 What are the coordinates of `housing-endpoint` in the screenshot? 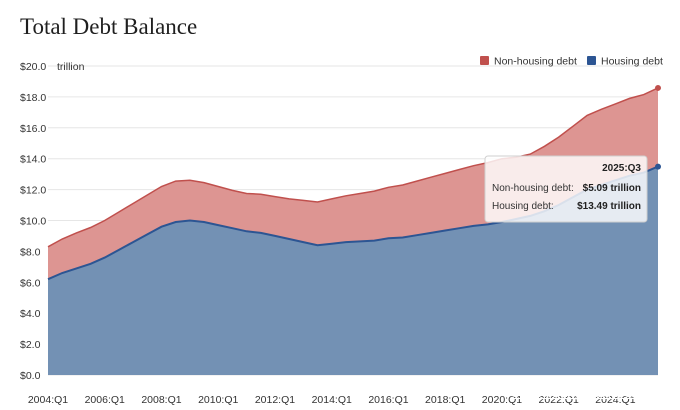 It's located at (658, 166).